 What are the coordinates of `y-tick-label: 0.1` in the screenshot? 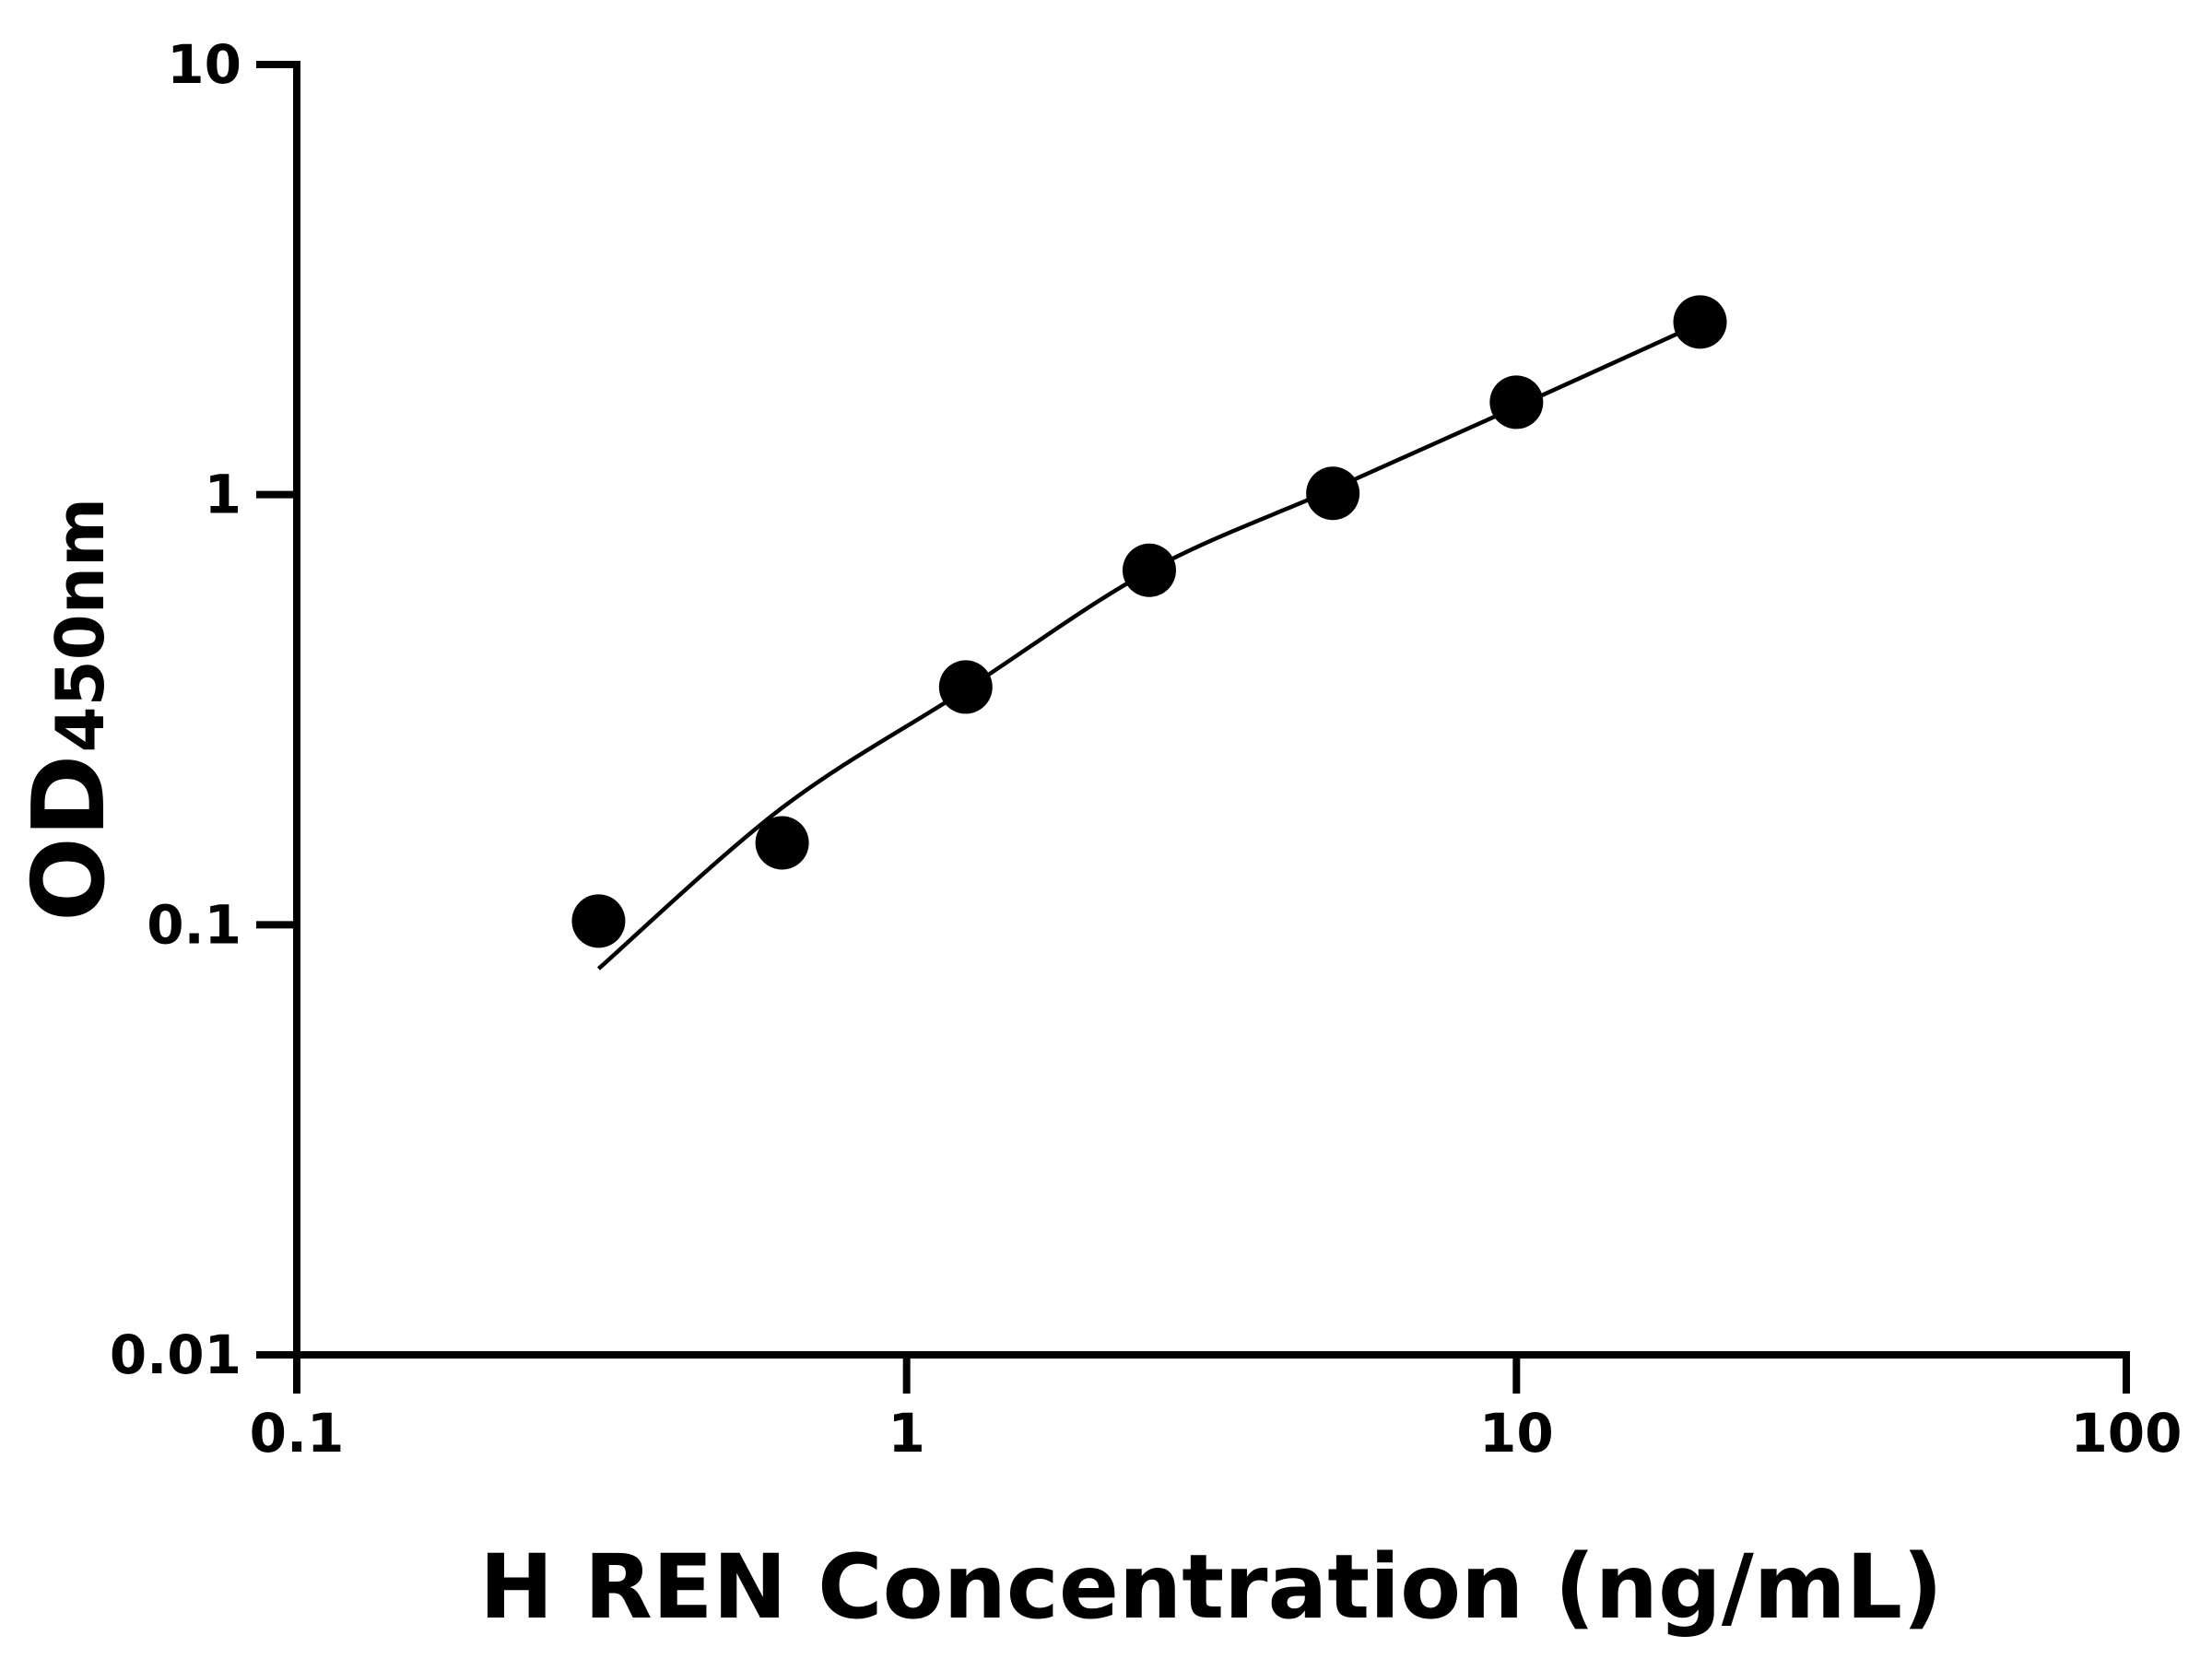 It's located at (194, 924).